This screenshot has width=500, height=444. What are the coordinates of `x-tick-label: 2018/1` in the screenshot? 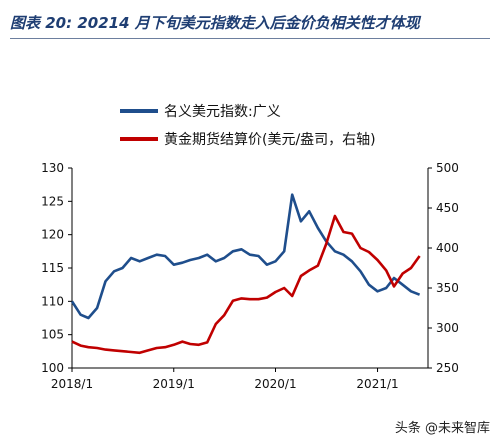 It's located at (72, 384).